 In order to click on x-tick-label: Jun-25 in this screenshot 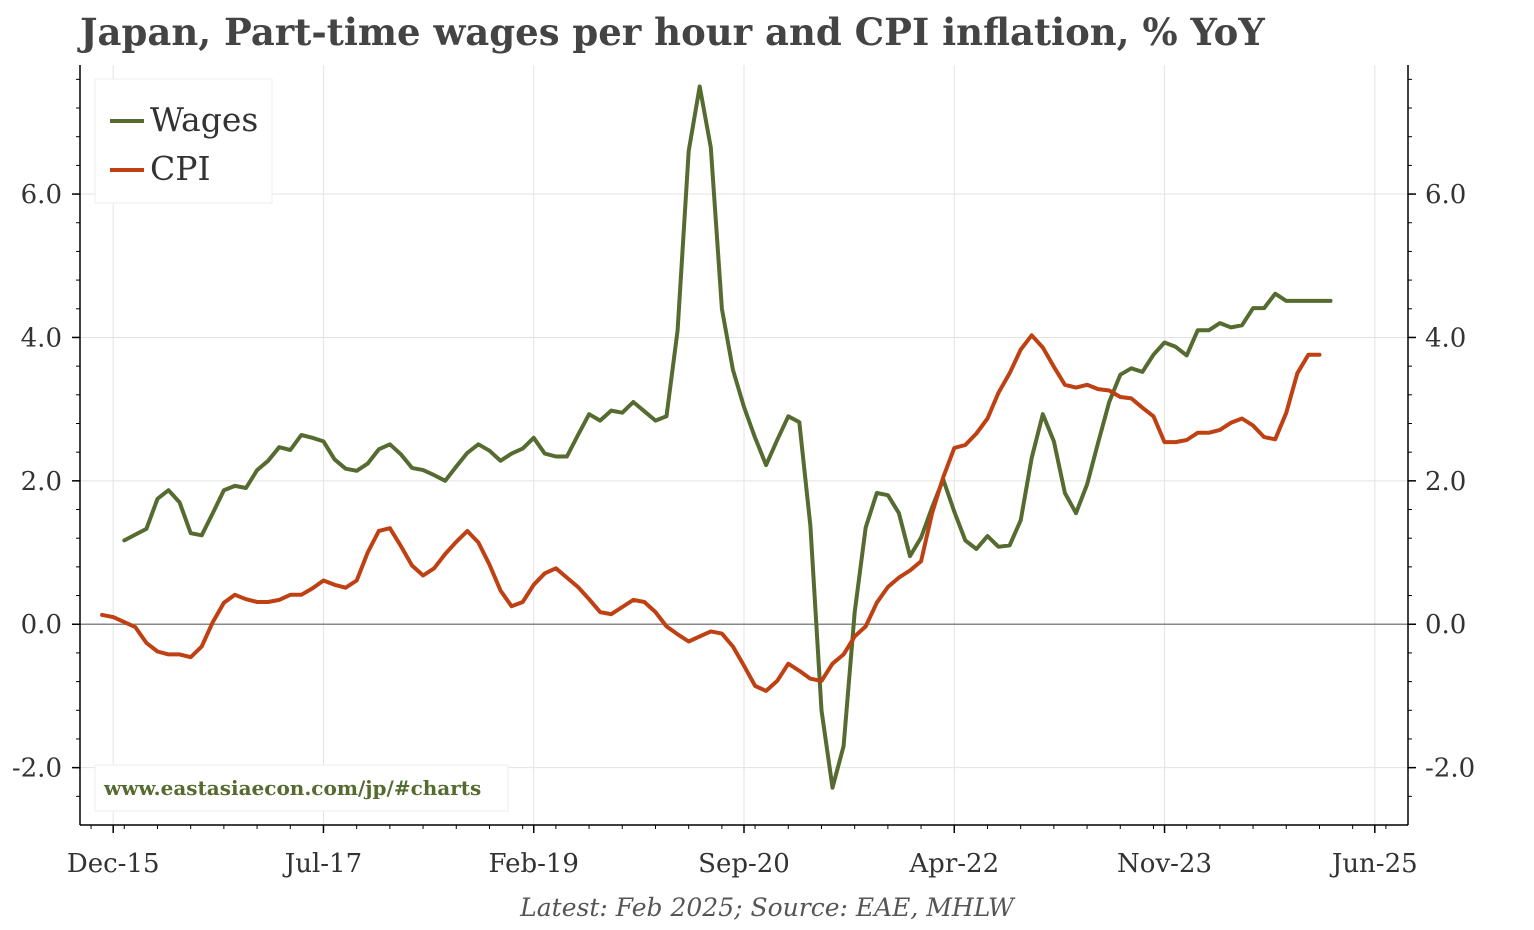, I will do `click(1373, 864)`.